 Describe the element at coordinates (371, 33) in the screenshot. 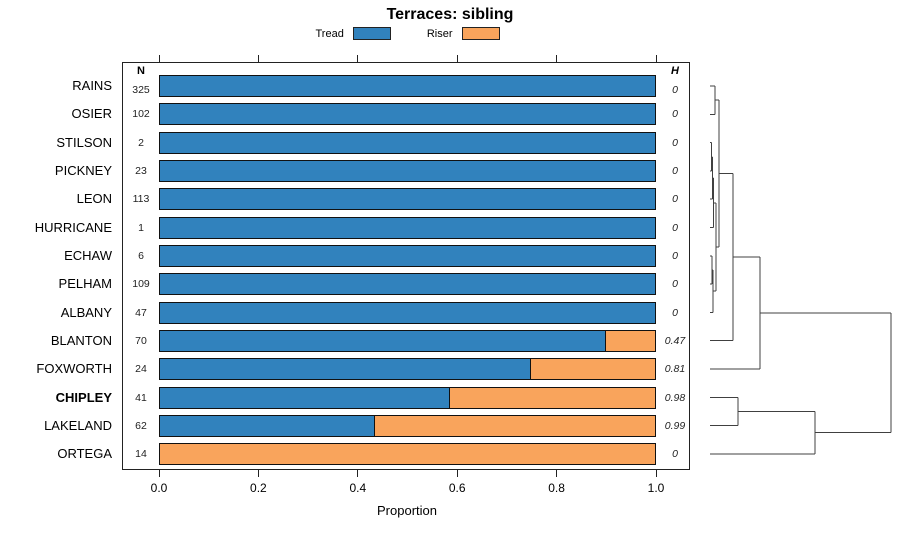

I see `legend-swatch-tread` at that location.